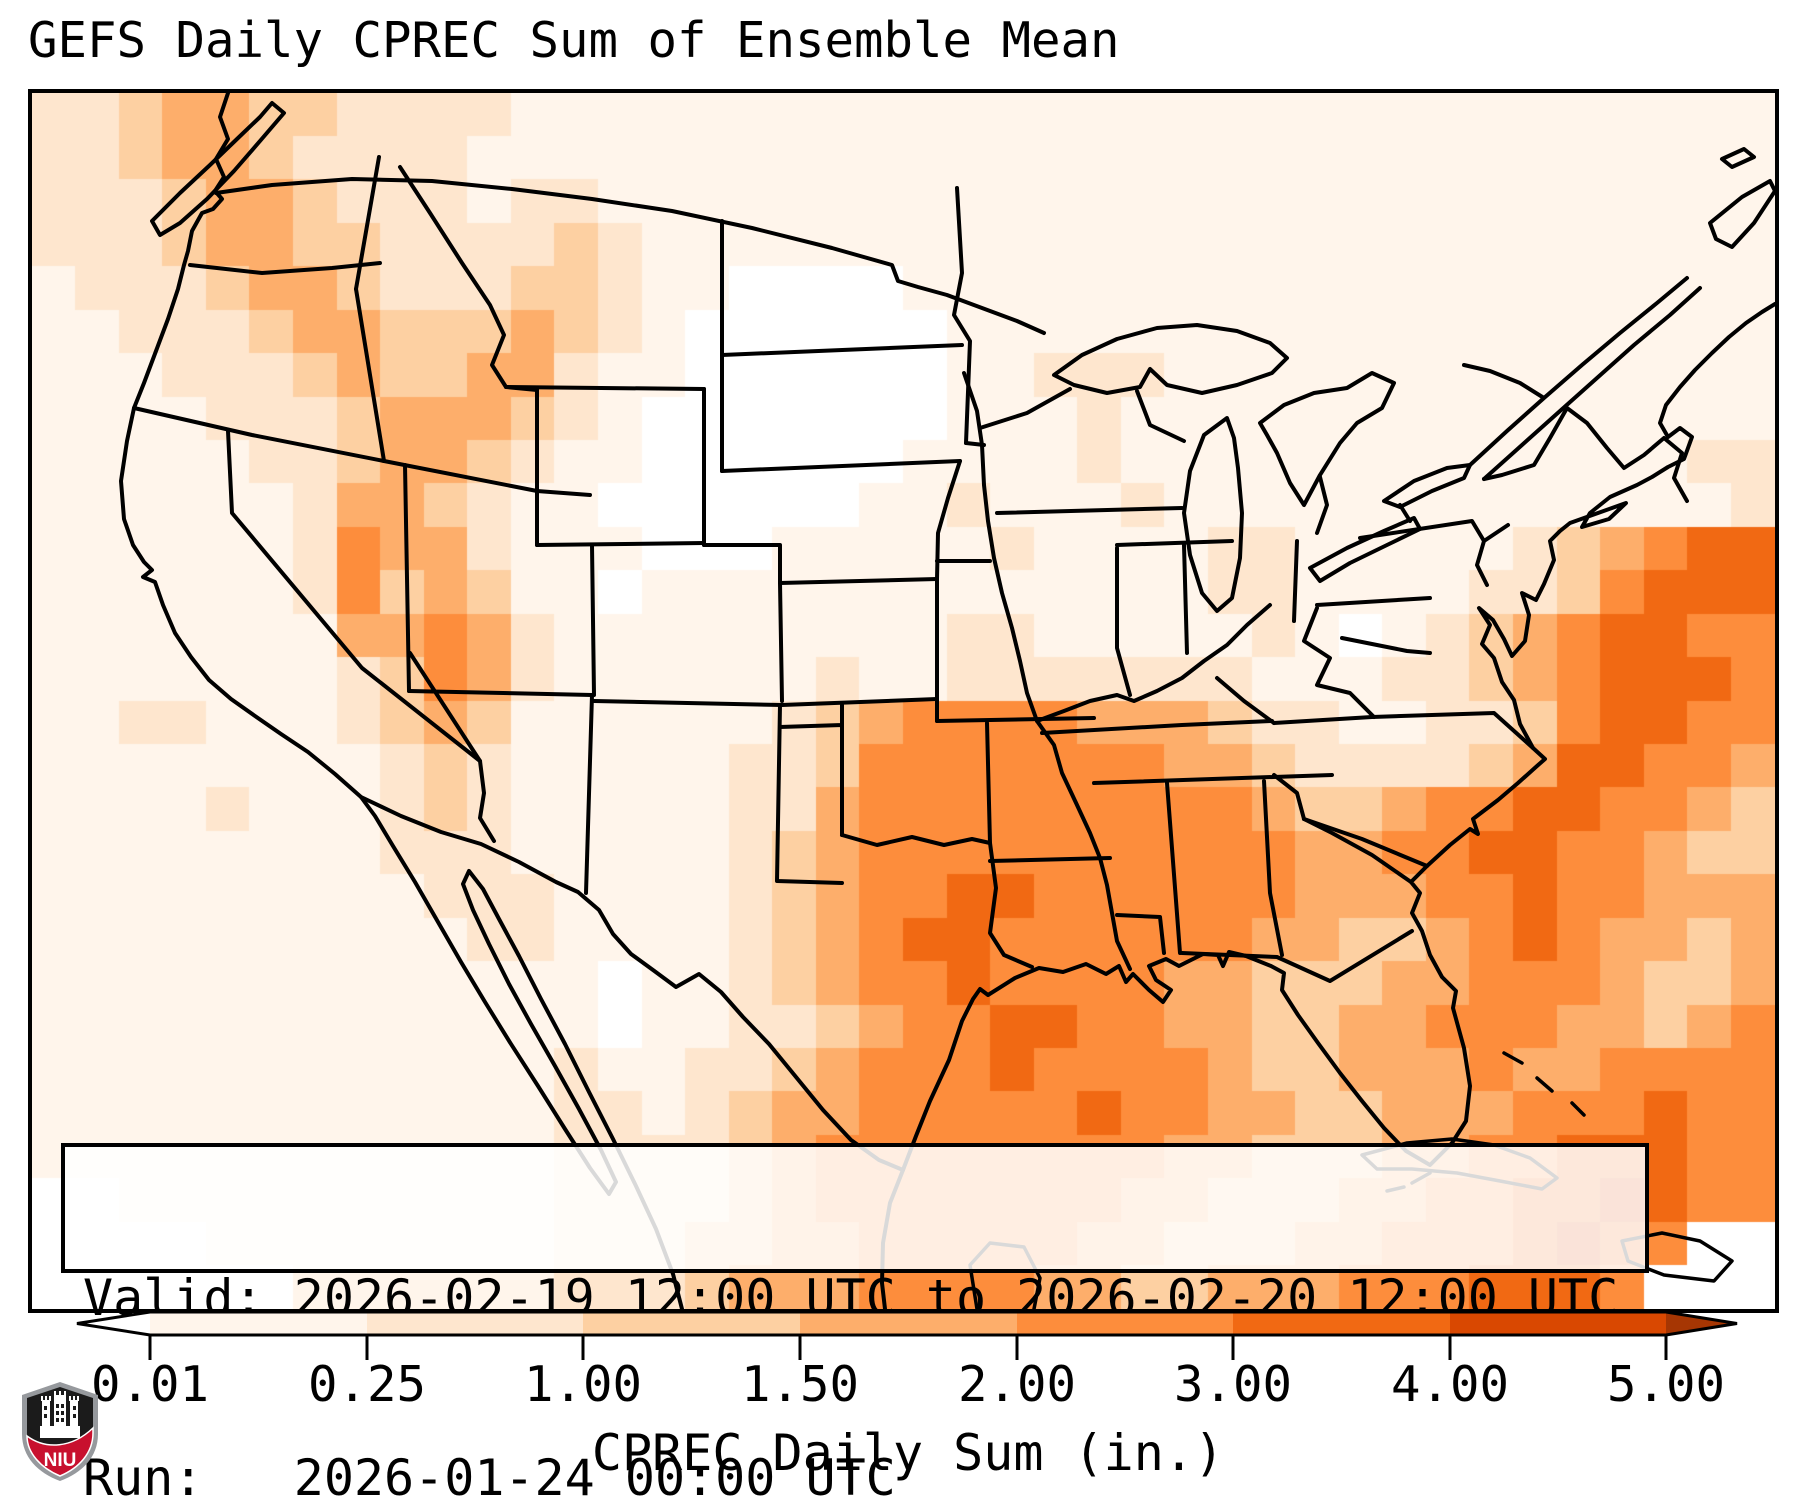 The image size is (1803, 1500). I want to click on us-mexico-border, so click(632, 983).